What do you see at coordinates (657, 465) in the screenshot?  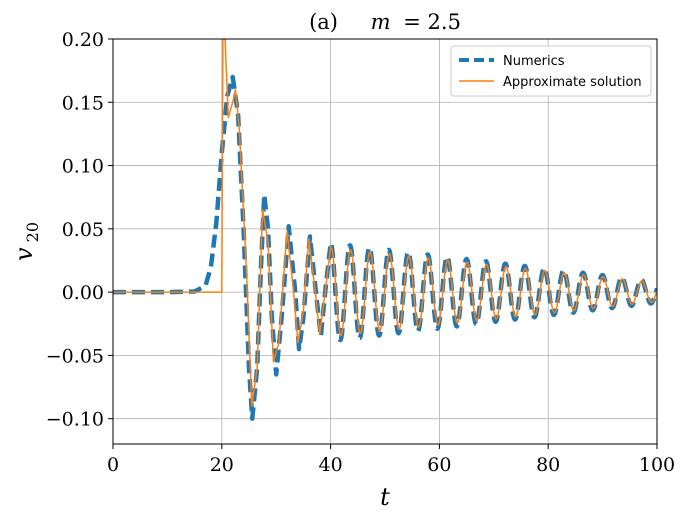 I see `x-tick-label: 100` at bounding box center [657, 465].